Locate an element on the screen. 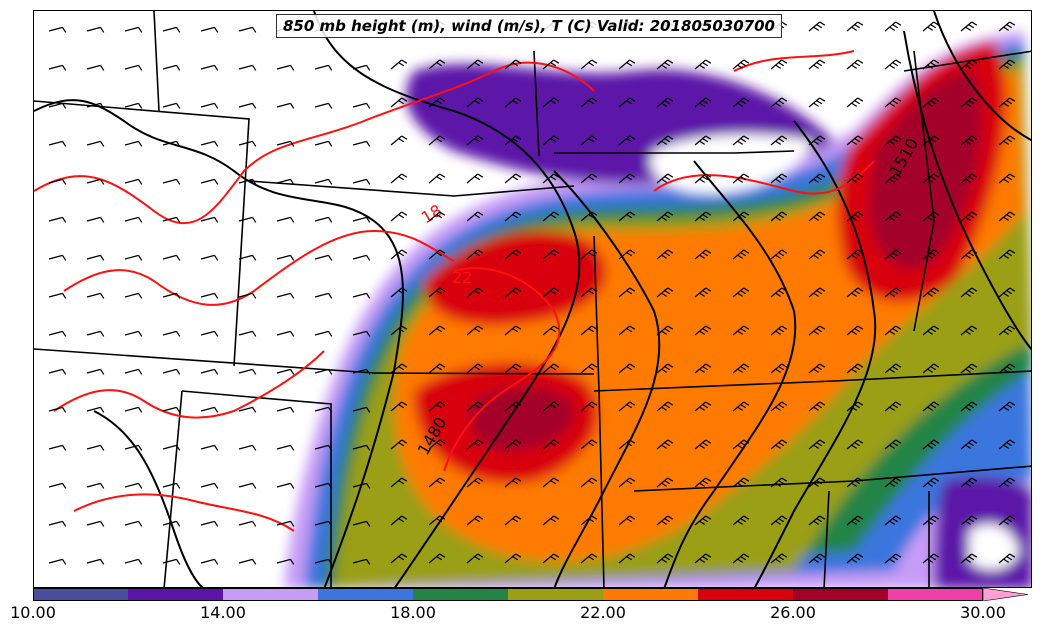 Image resolution: width=1041 pixels, height=633 pixels. colorbar-tick-label: 30.00 is located at coordinates (983, 612).